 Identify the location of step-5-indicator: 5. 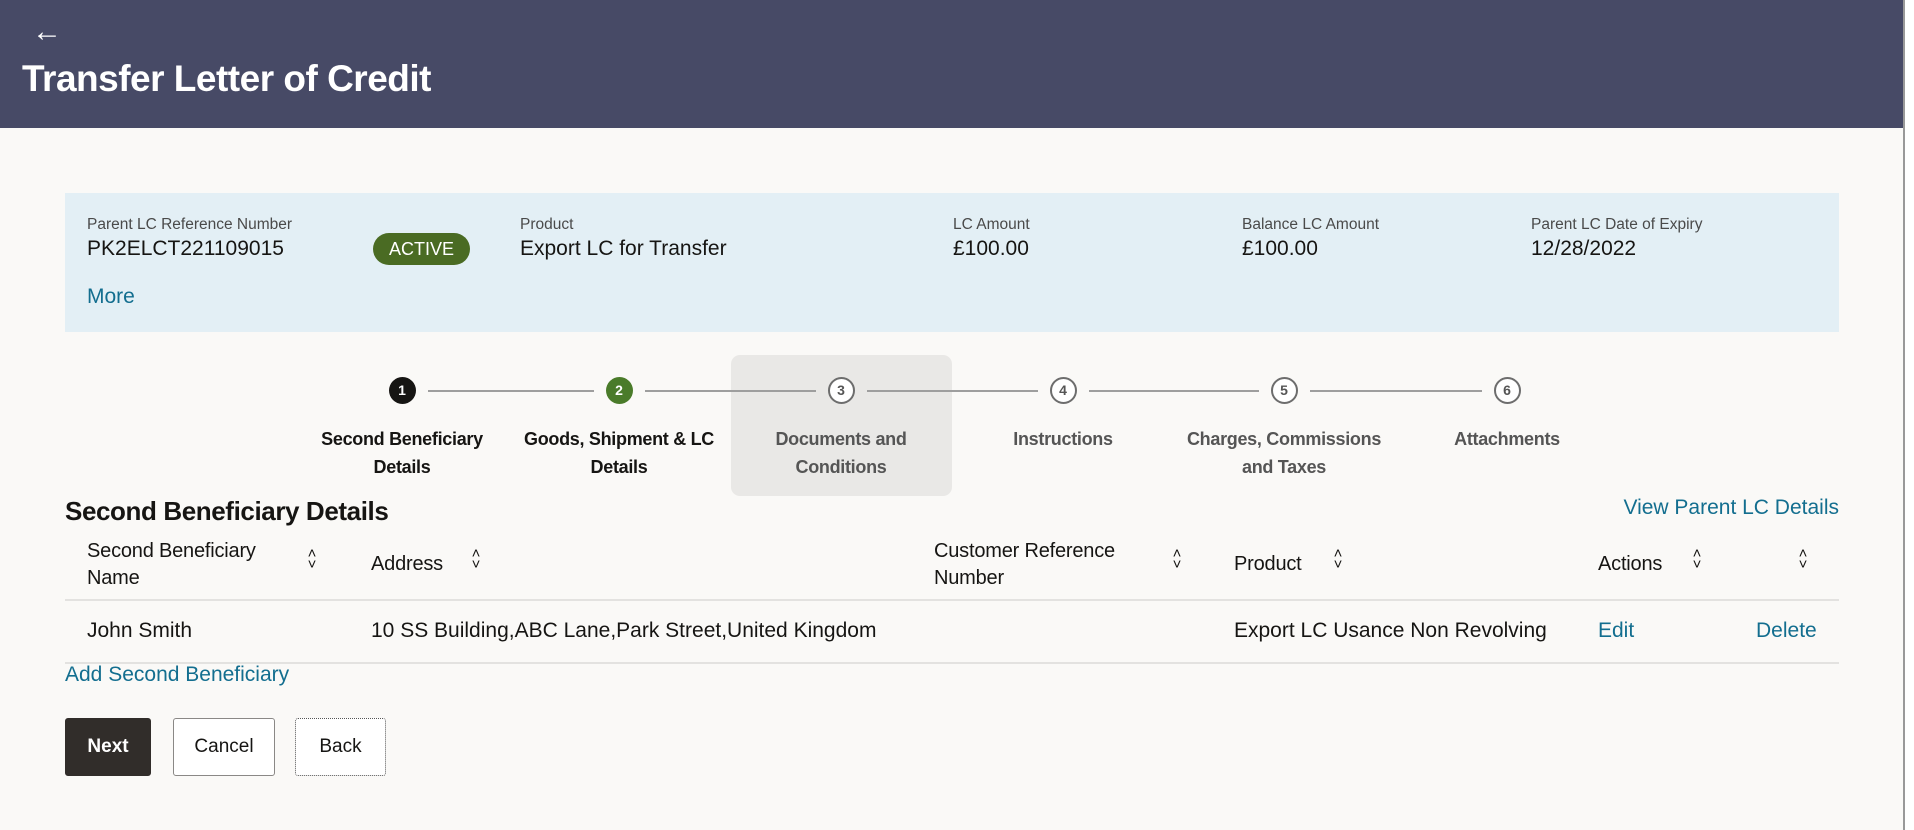
(1284, 390).